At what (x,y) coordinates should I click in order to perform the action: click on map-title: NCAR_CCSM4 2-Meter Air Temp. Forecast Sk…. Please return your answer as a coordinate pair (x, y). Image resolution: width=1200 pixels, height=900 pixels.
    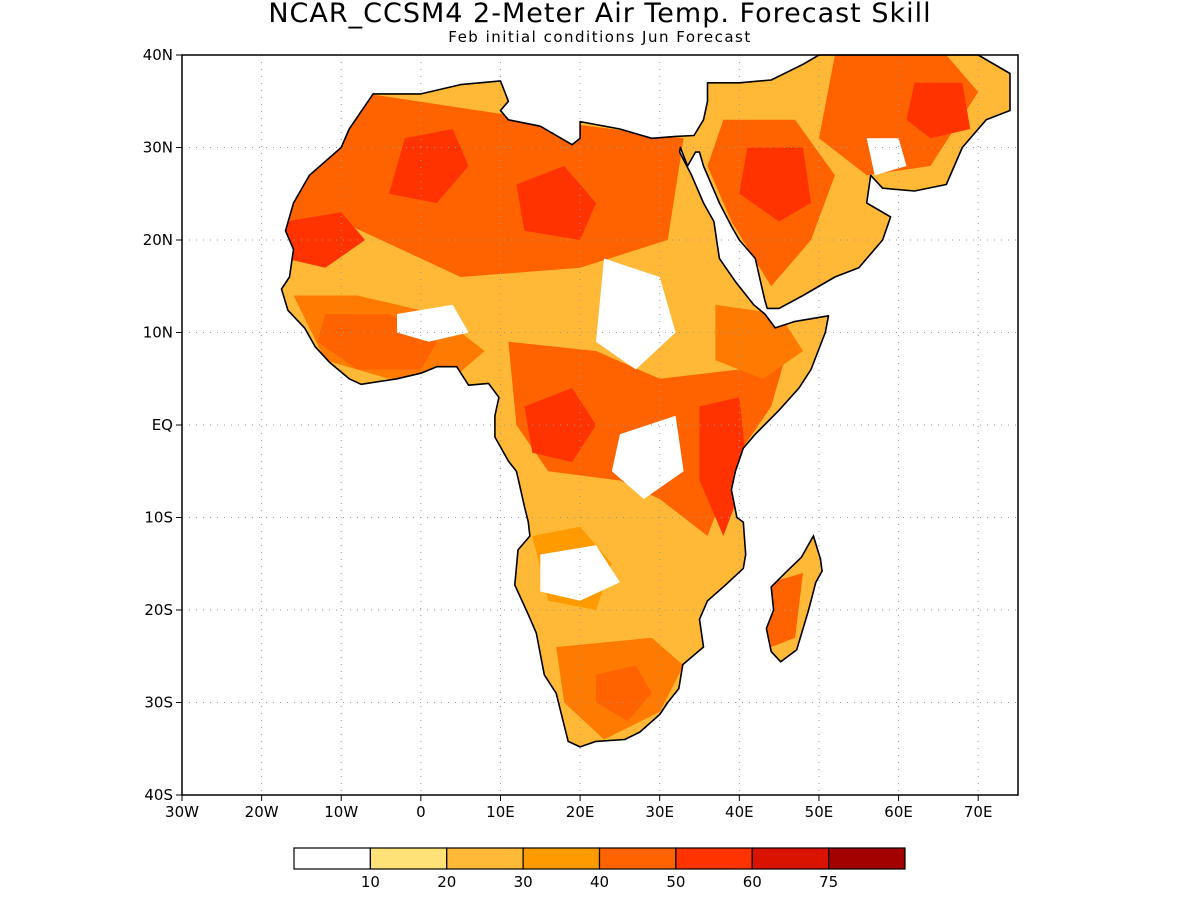
    Looking at the image, I should click on (600, 14).